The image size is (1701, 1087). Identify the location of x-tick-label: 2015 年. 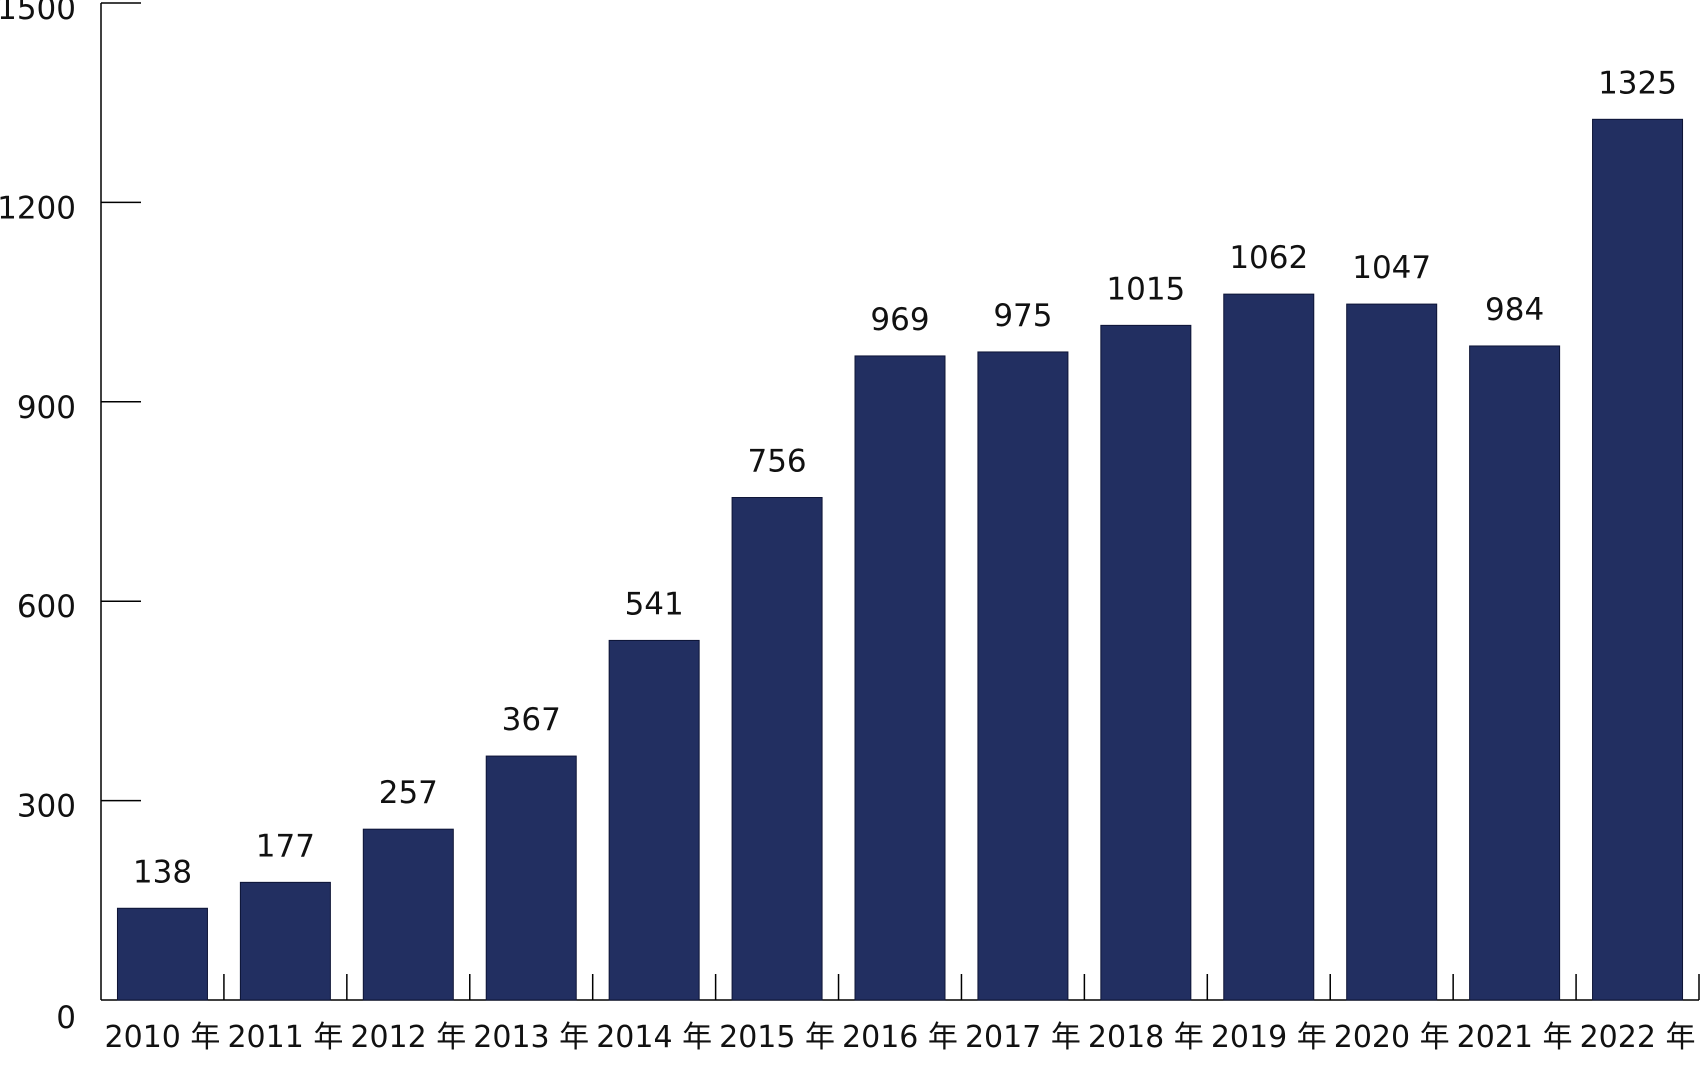
(777, 1037).